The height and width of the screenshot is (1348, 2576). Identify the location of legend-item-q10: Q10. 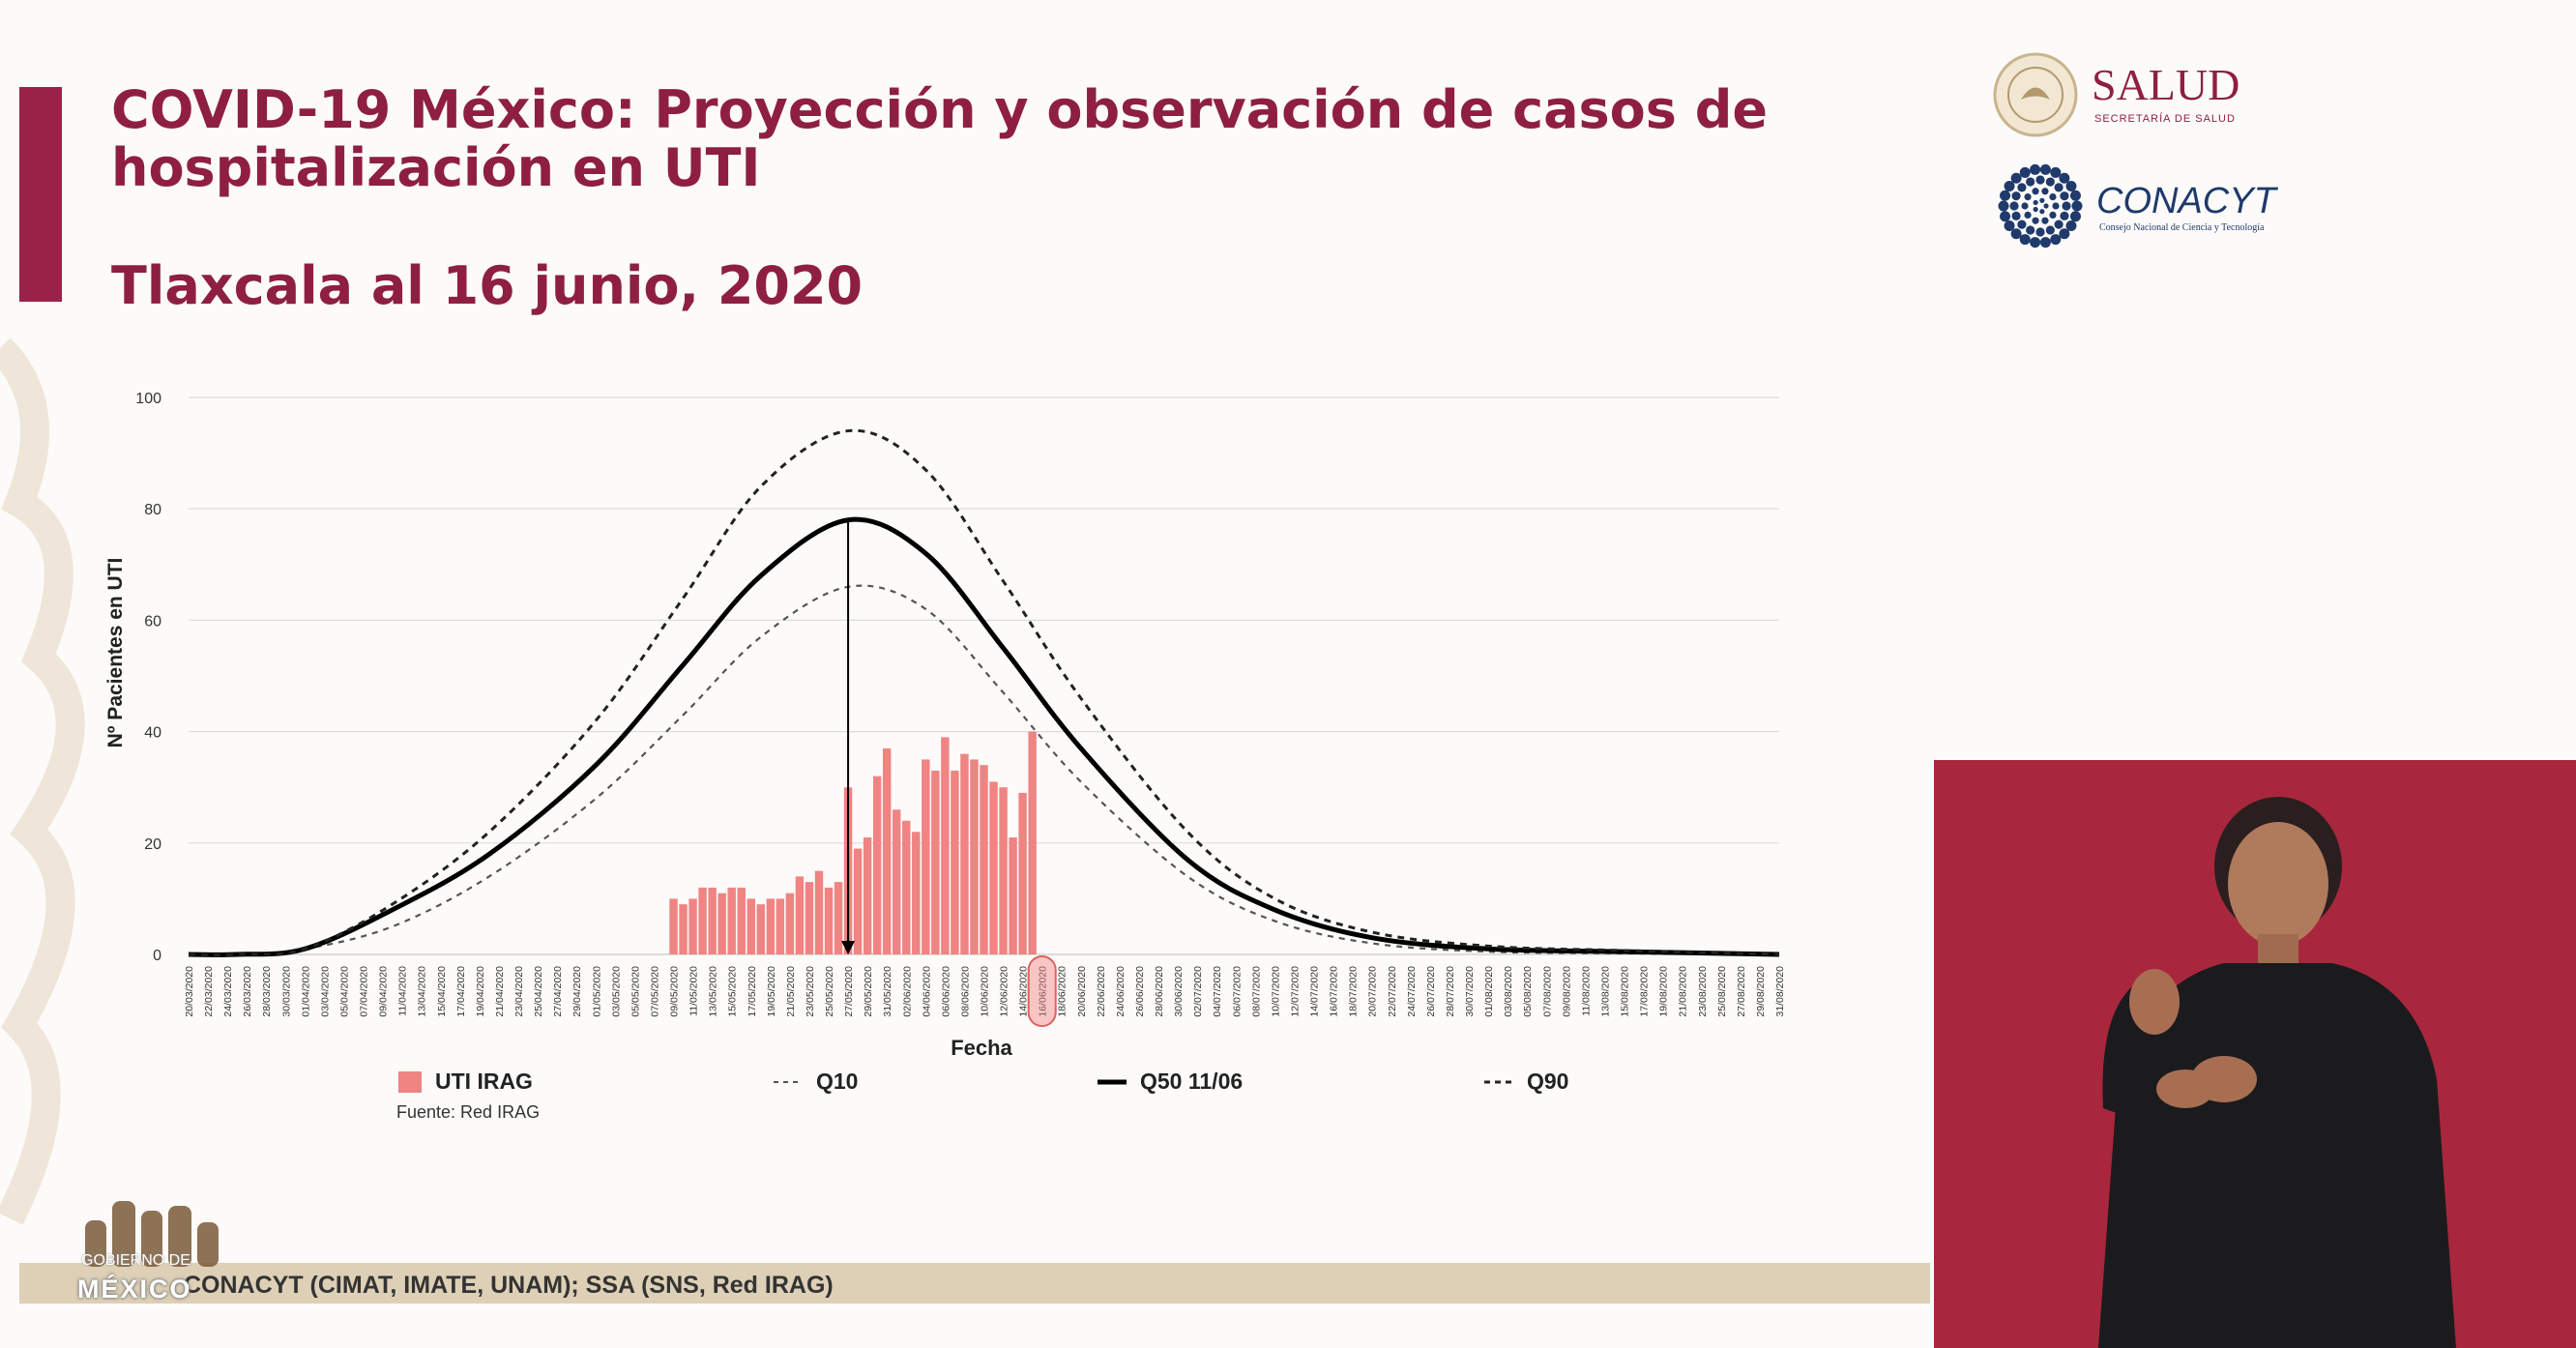
(816, 1082).